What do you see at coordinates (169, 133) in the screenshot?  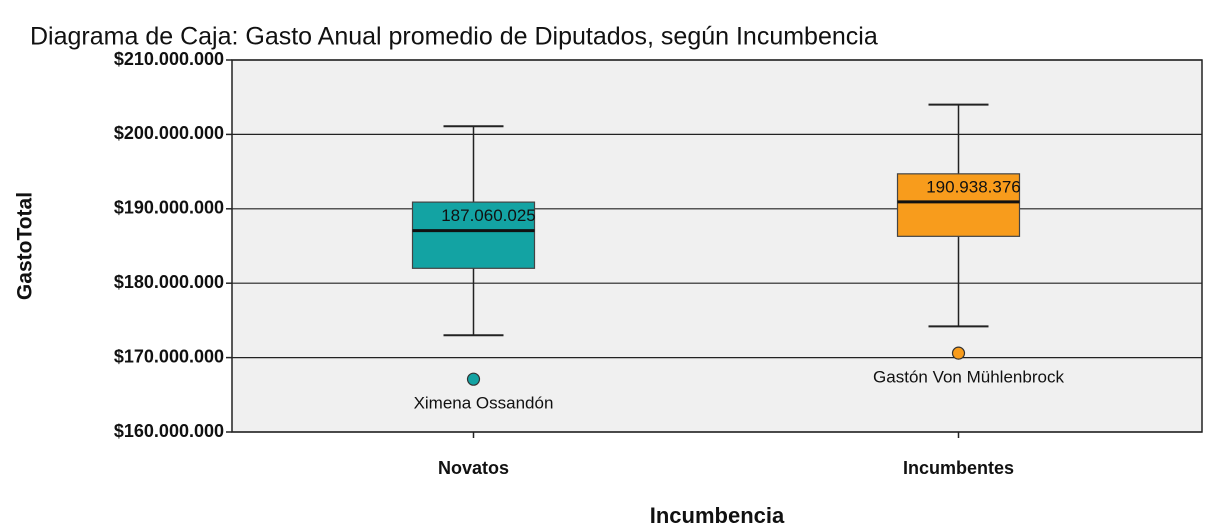 I see `y-tick-label: $200.000.000` at bounding box center [169, 133].